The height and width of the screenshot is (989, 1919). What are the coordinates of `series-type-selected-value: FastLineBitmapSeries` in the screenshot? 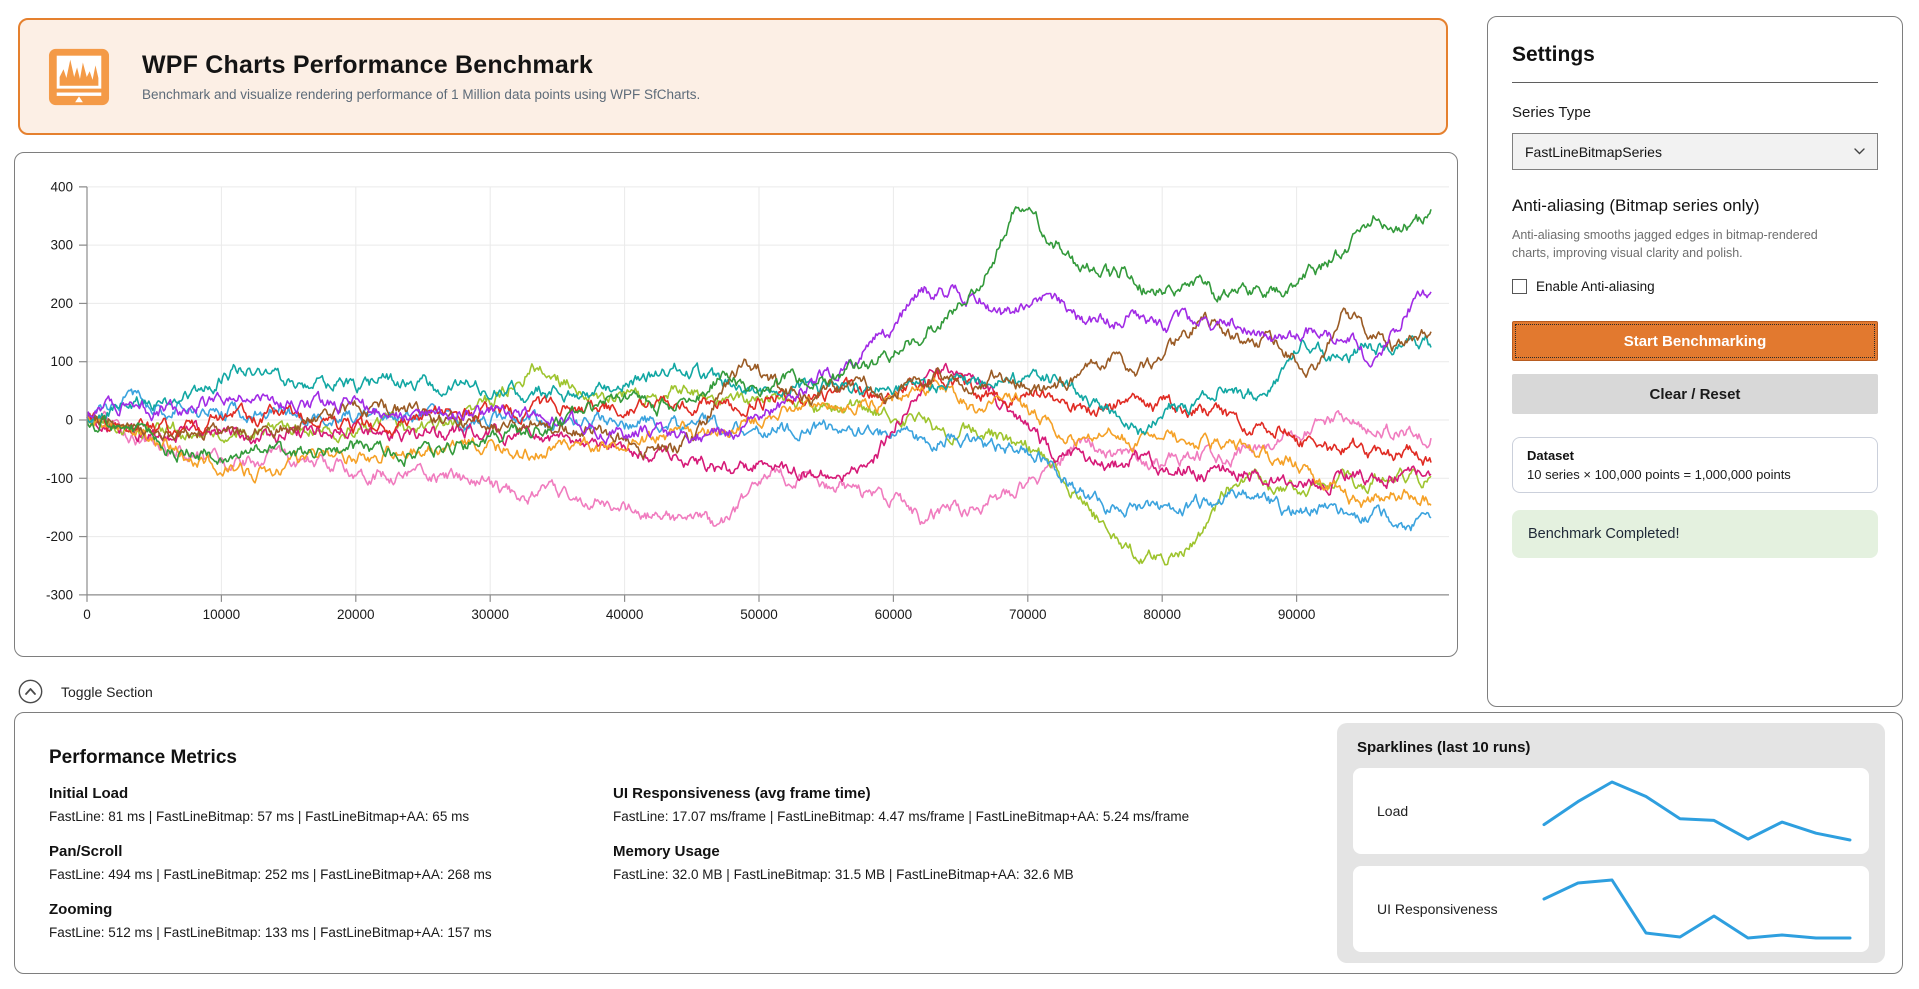 It's located at (1593, 151).